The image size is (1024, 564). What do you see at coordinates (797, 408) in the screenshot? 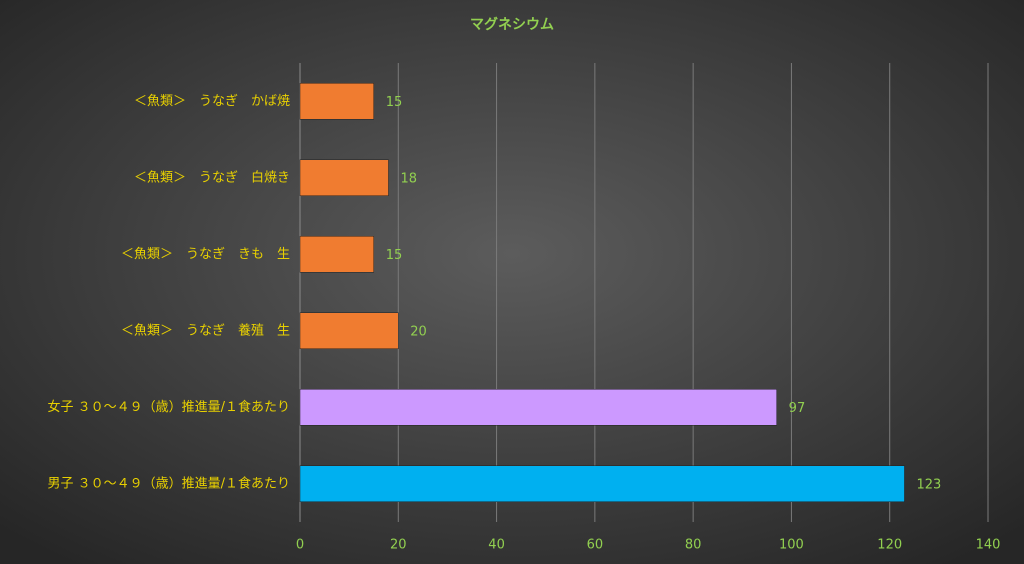
I see `value-label: 97` at bounding box center [797, 408].